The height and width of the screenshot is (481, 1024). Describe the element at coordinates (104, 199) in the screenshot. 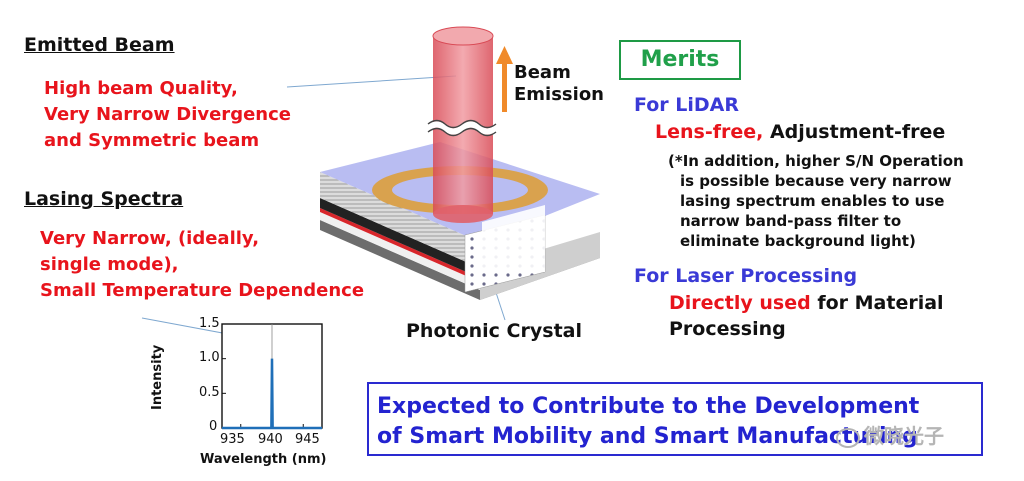

I see `lasing-spectra-title: Lasing Spectra` at that location.